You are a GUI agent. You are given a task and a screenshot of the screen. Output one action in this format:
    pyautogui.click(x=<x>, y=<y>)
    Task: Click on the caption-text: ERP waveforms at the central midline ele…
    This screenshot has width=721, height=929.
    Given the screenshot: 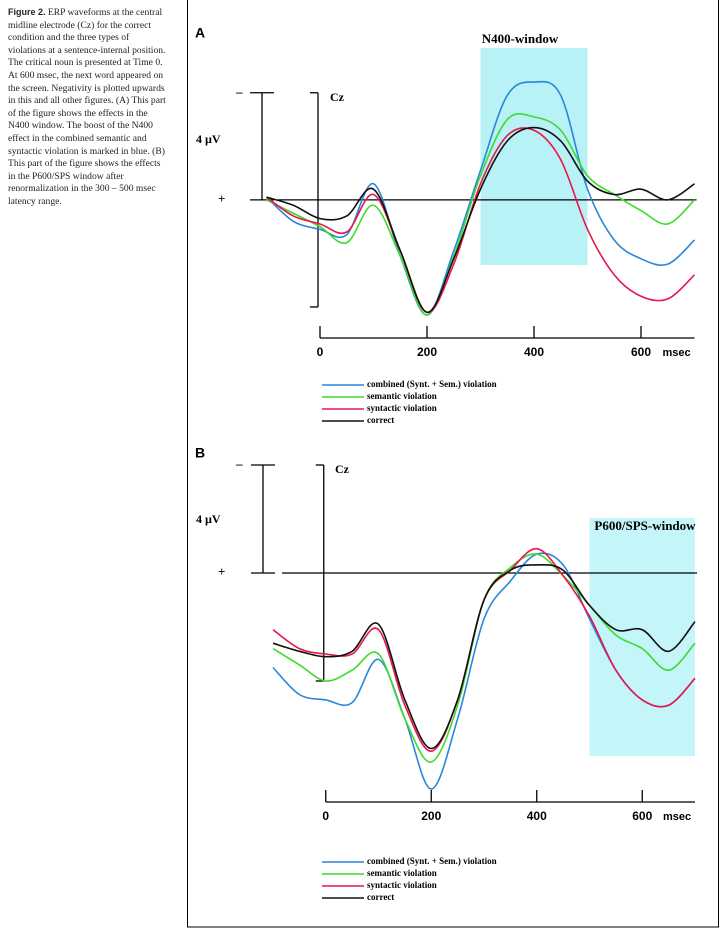 What is the action you would take?
    pyautogui.click(x=87, y=107)
    